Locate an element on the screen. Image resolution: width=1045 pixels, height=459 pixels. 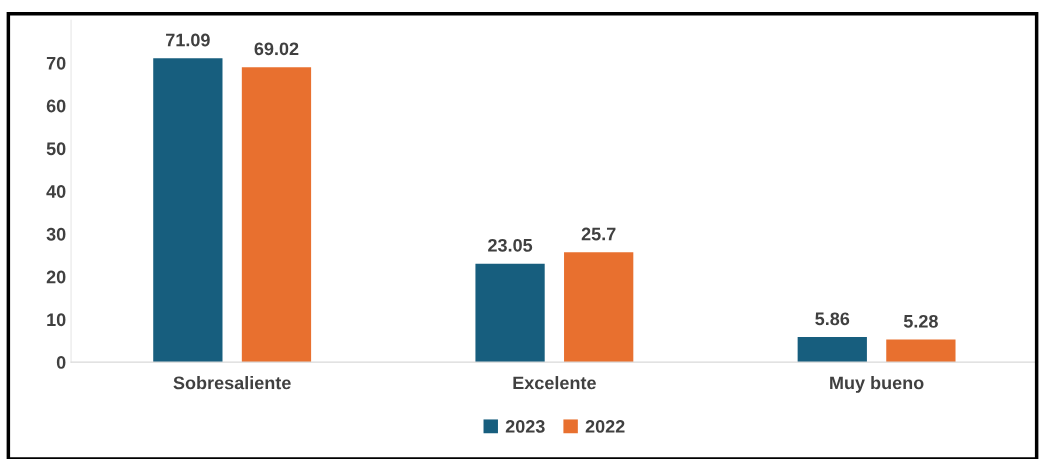
y-tick-label: 30 is located at coordinates (56, 234).